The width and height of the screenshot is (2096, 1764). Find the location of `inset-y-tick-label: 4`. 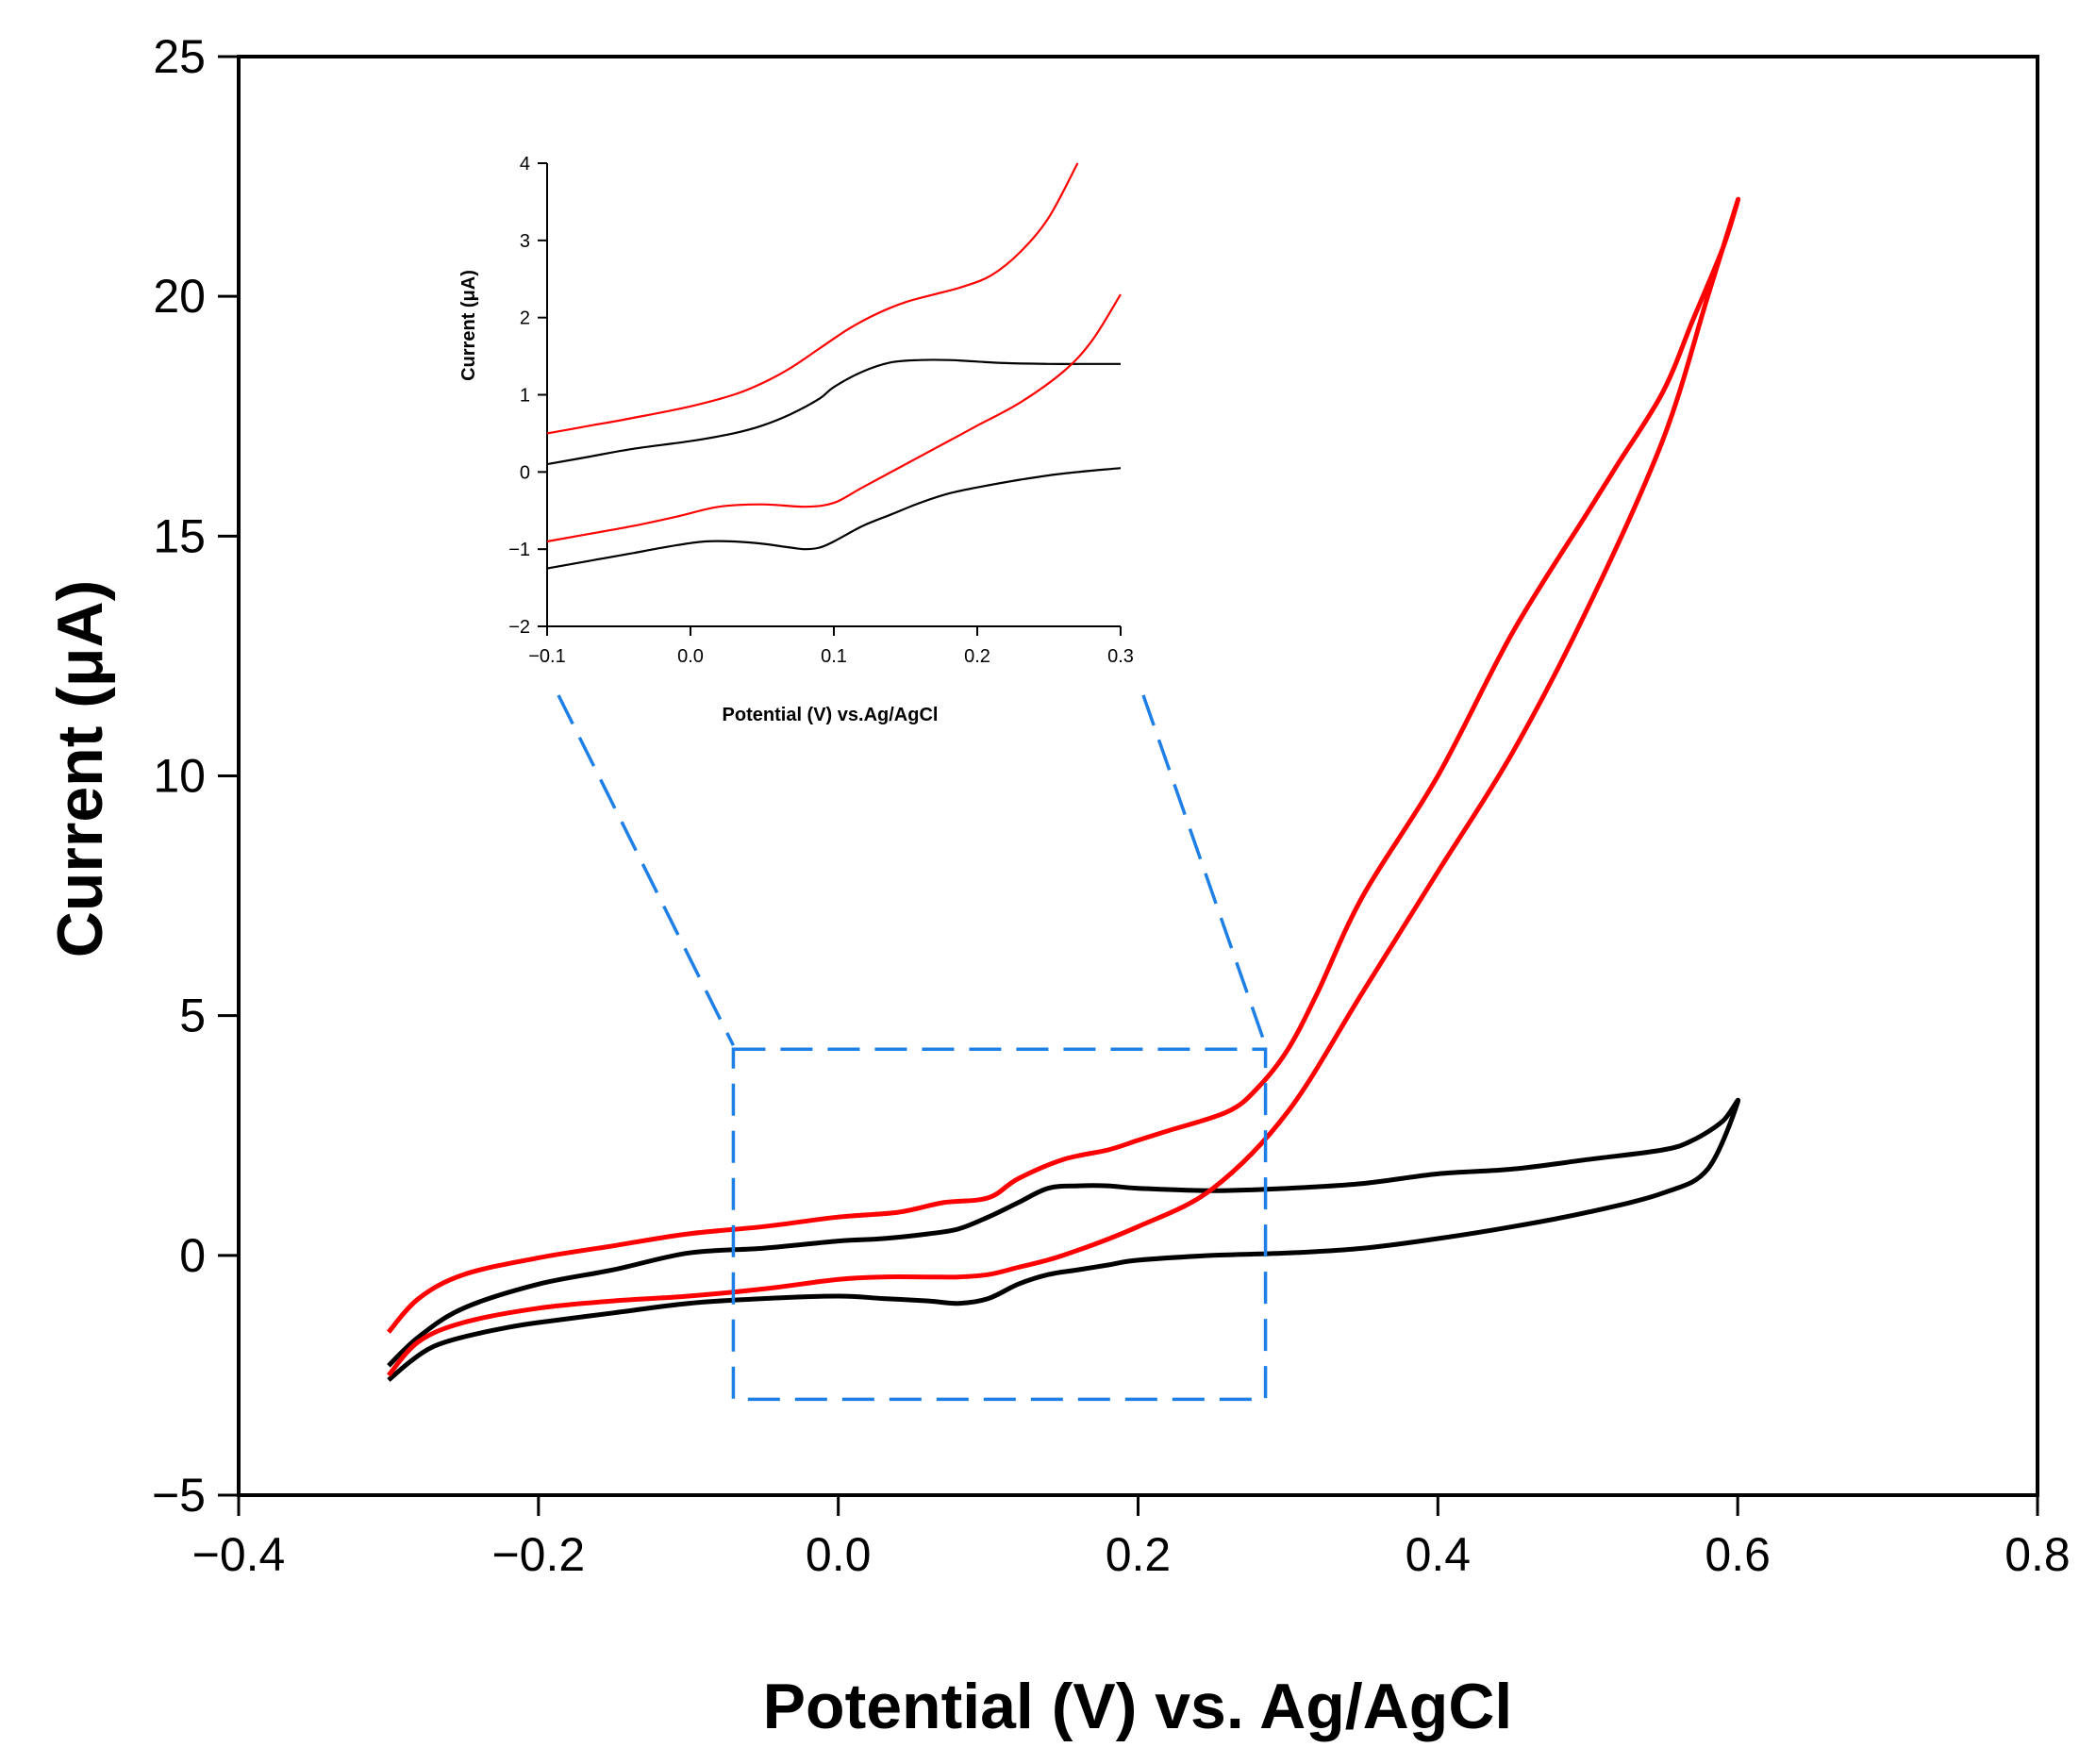

inset-y-tick-label: 4 is located at coordinates (525, 165).